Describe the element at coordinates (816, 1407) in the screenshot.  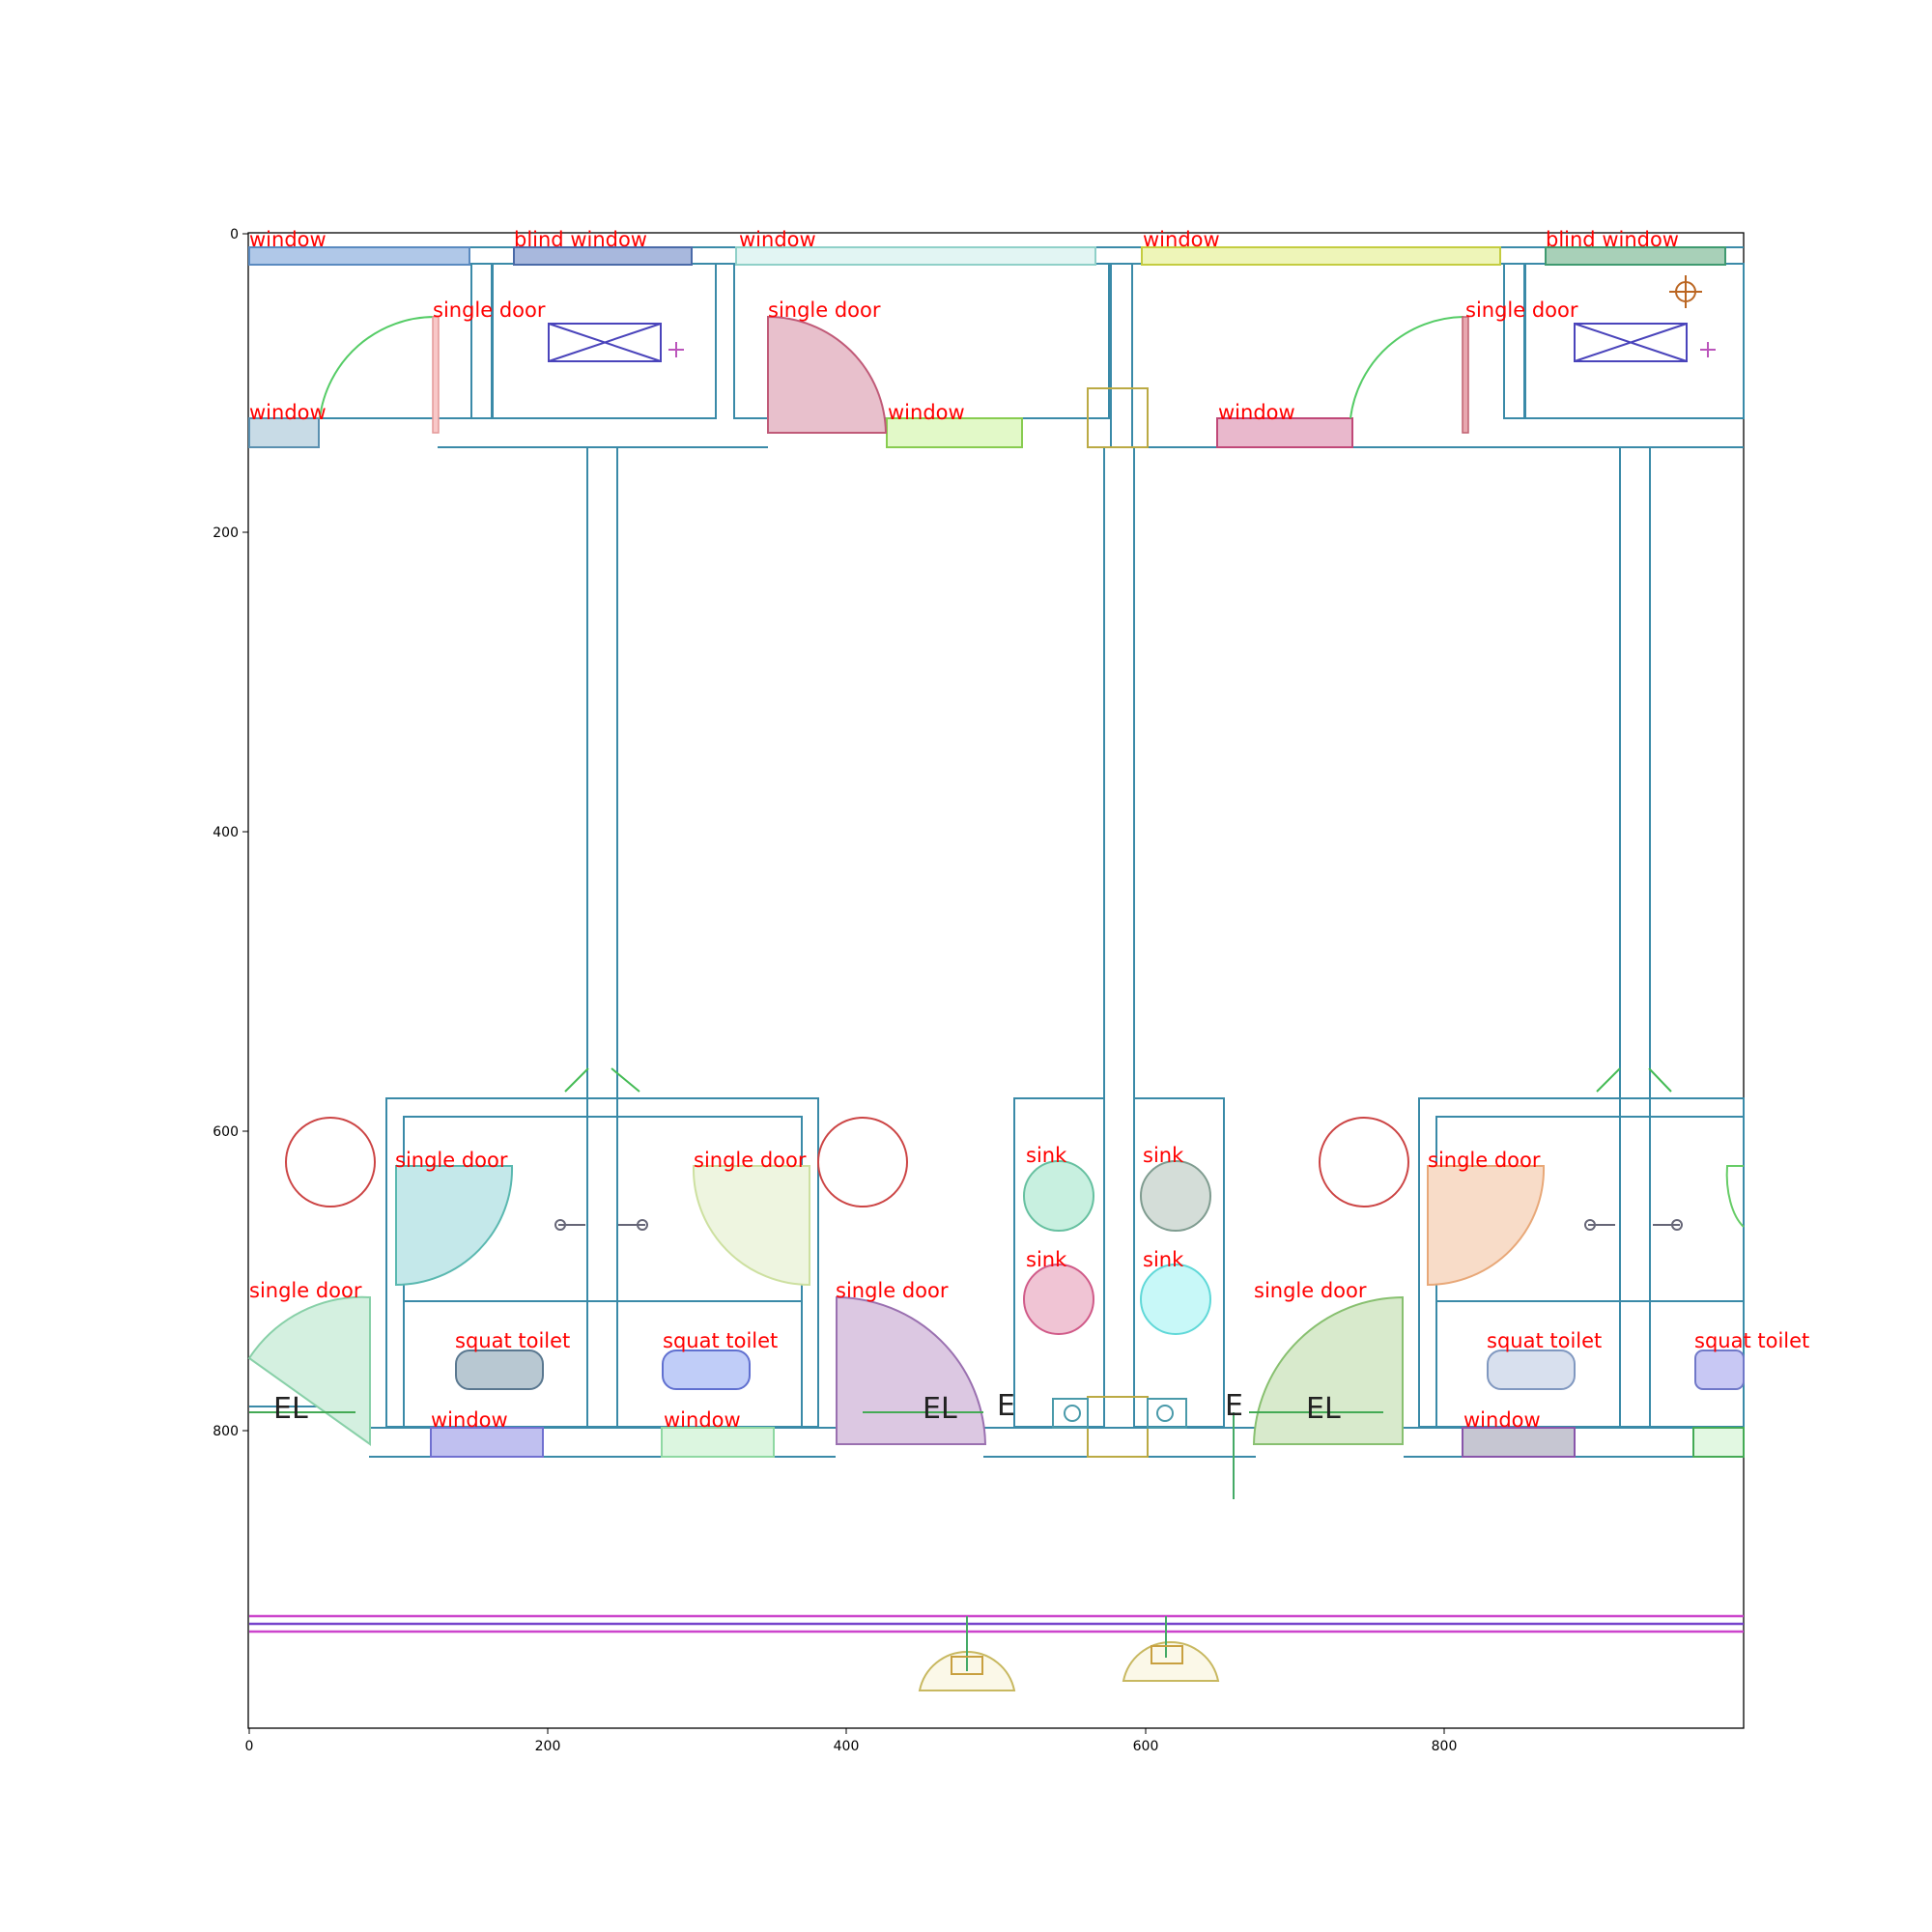
I see `markers: EL EL E E EL` at that location.